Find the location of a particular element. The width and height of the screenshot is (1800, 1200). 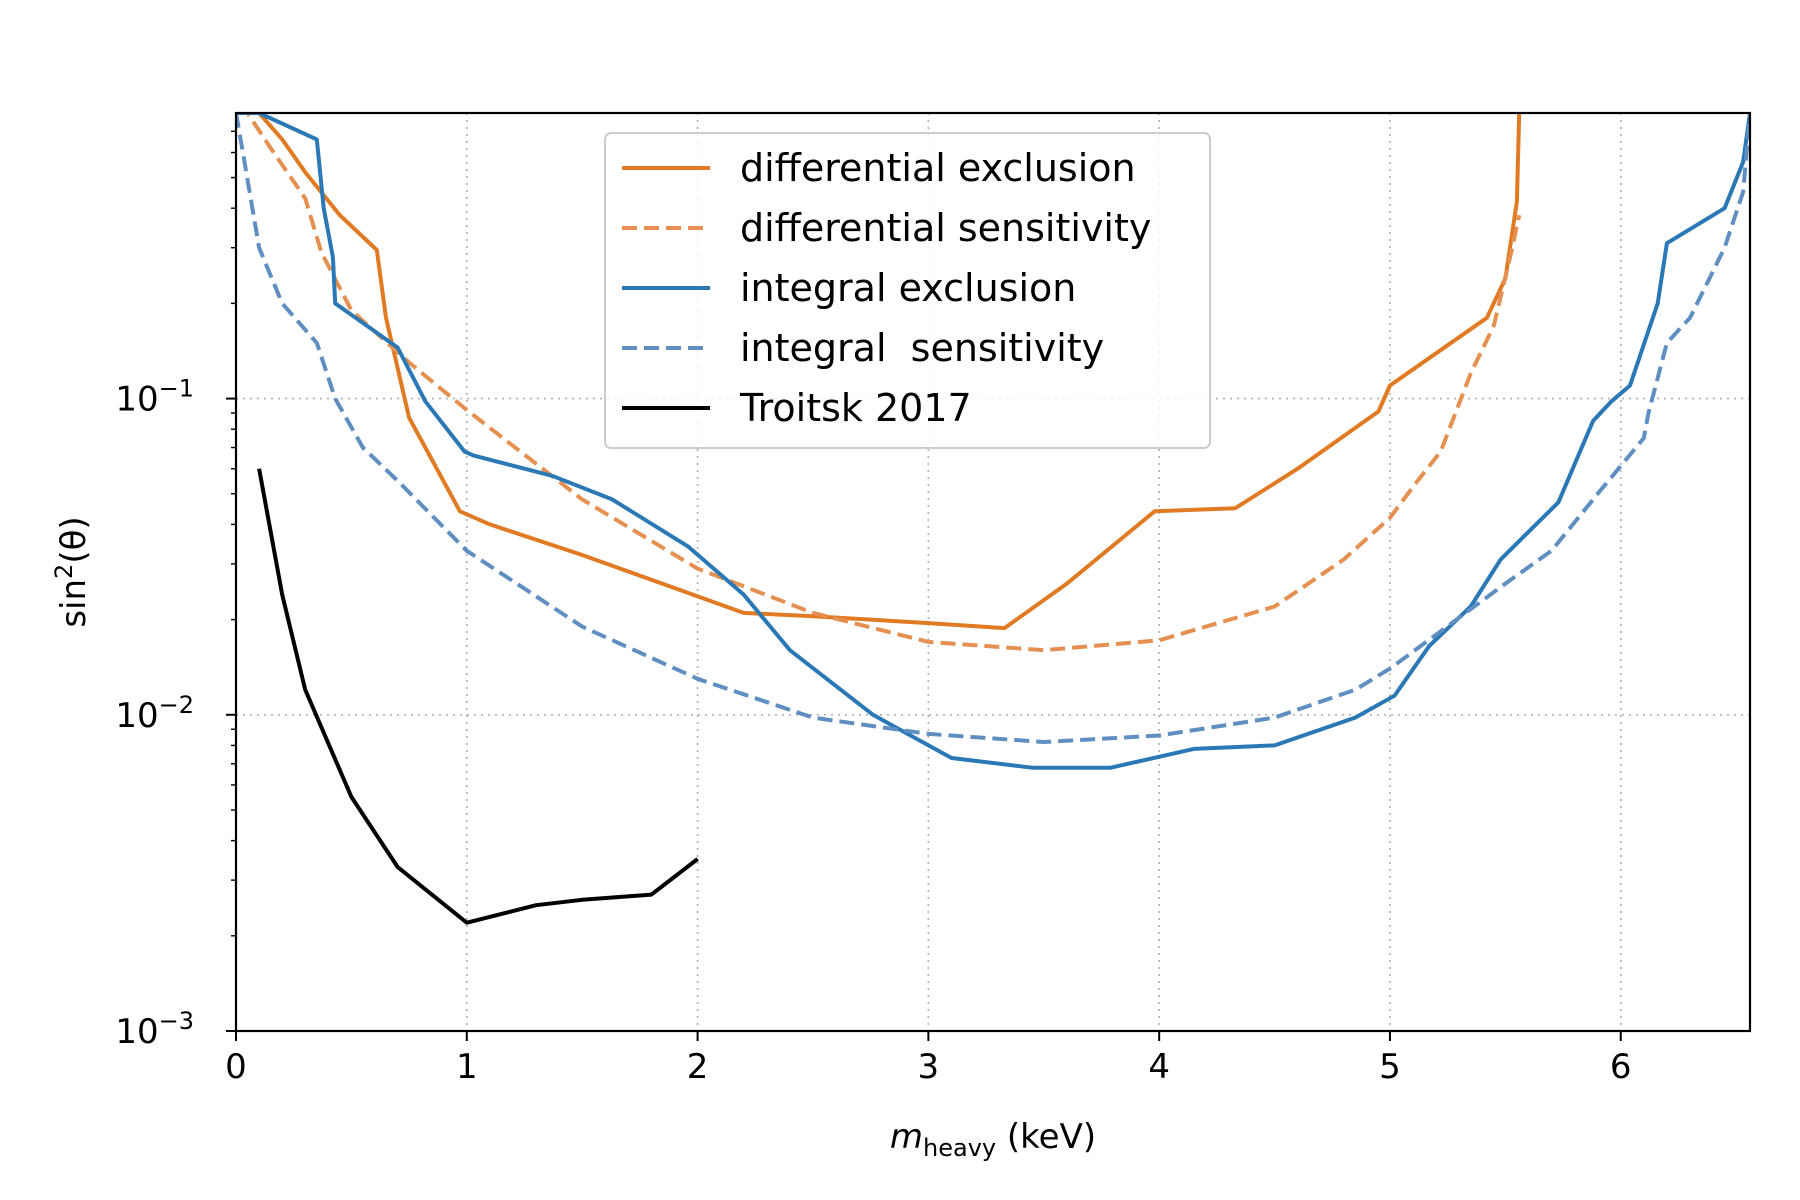

x-axis-label-sub: heavy is located at coordinates (959, 1148).